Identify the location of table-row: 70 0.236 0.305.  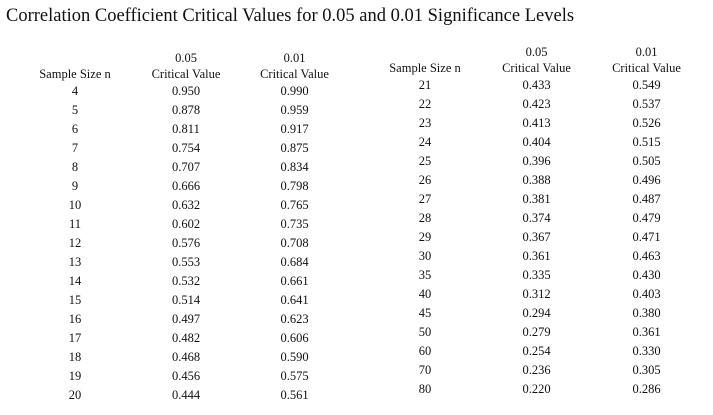
(535, 370).